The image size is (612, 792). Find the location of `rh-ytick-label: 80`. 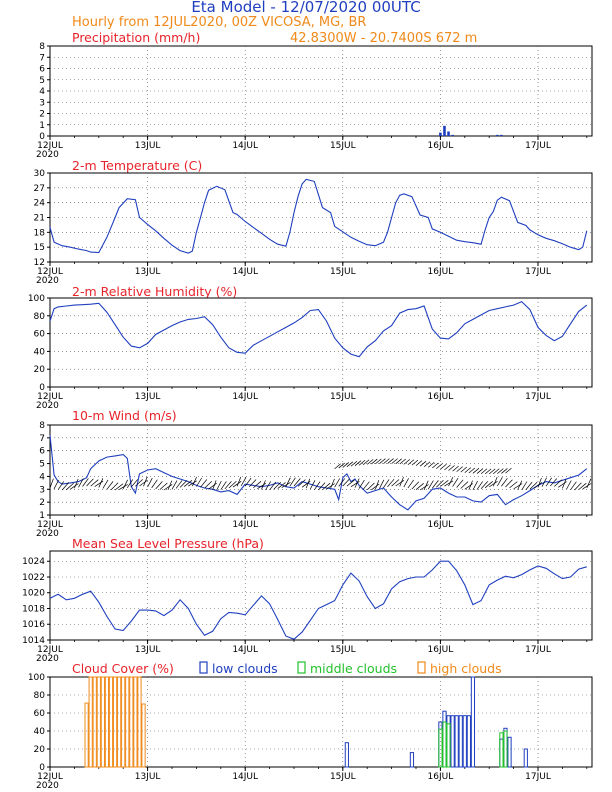

rh-ytick-label: 80 is located at coordinates (40, 317).